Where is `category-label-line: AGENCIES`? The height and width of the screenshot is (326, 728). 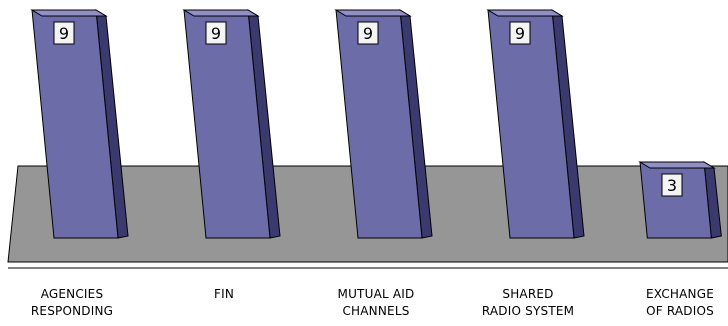
category-label-line: AGENCIES is located at coordinates (72, 294).